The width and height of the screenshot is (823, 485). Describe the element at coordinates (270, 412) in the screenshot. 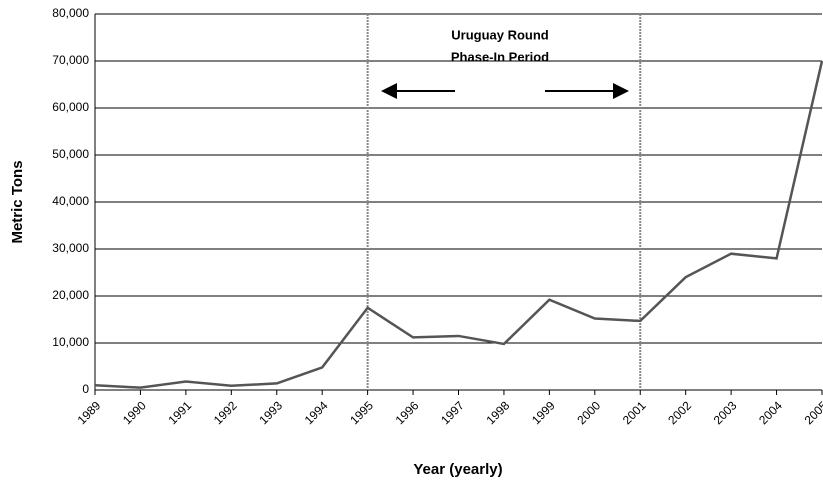

I see `x-tick-label: 1993` at that location.